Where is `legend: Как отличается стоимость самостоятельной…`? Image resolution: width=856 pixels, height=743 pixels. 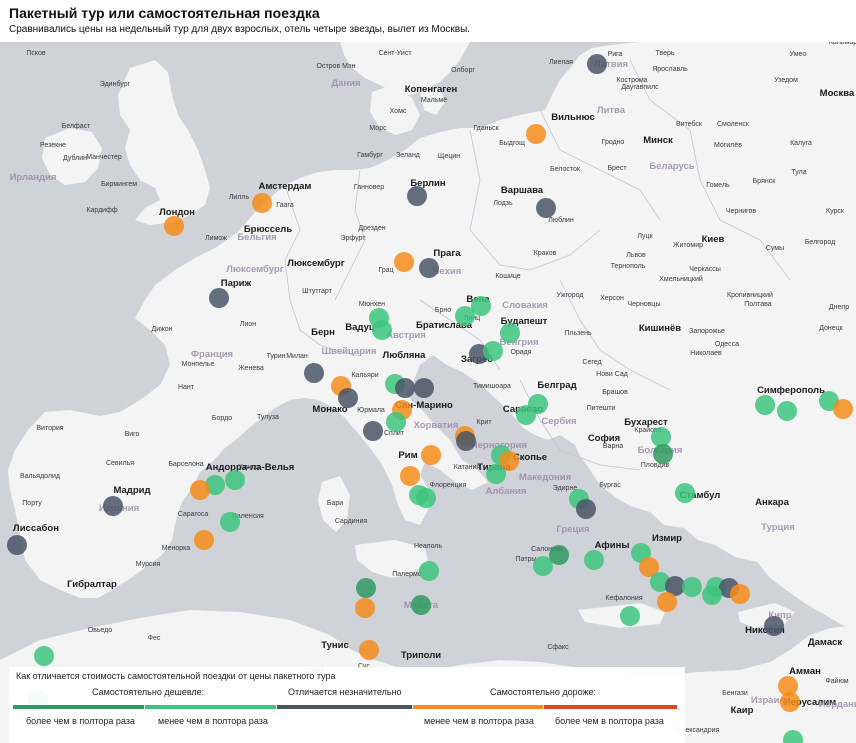
legend: Как отличается стоимость самостоятельной… is located at coordinates (347, 705).